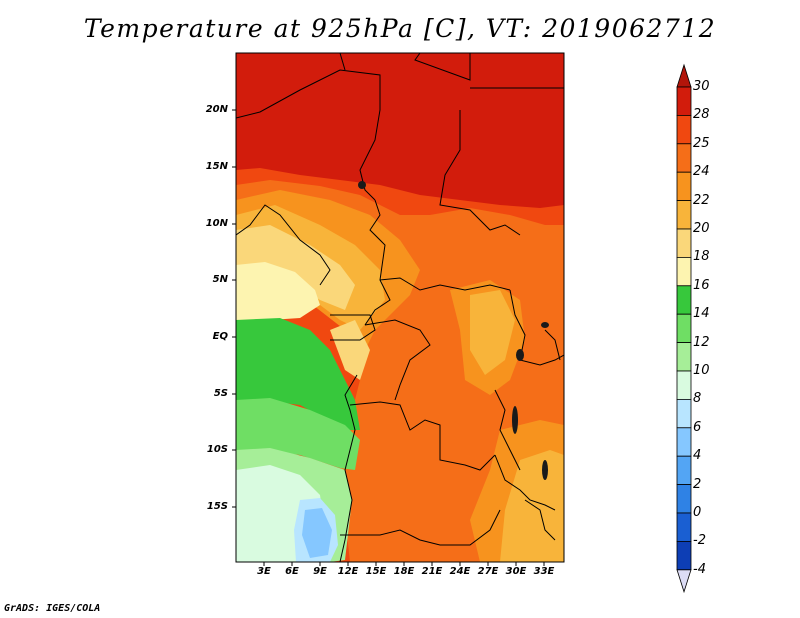  I want to click on colorbar-label: 30, so click(701, 86).